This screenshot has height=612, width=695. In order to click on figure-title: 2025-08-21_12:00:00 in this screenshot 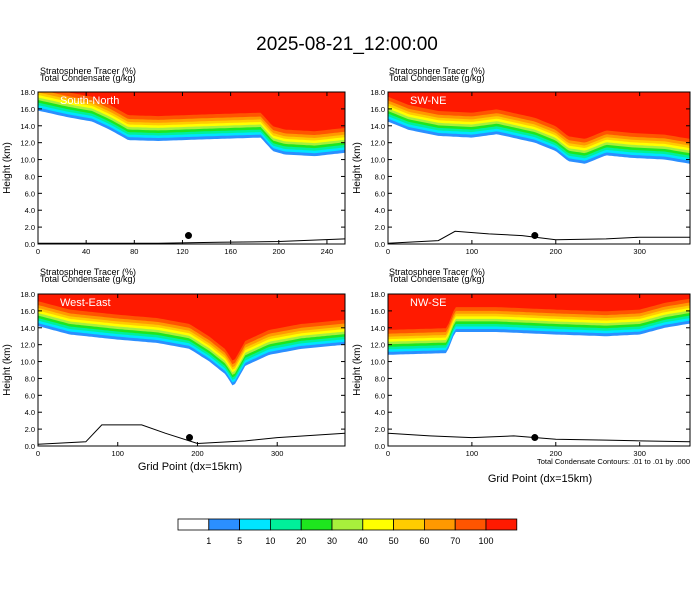, I will do `click(347, 44)`.